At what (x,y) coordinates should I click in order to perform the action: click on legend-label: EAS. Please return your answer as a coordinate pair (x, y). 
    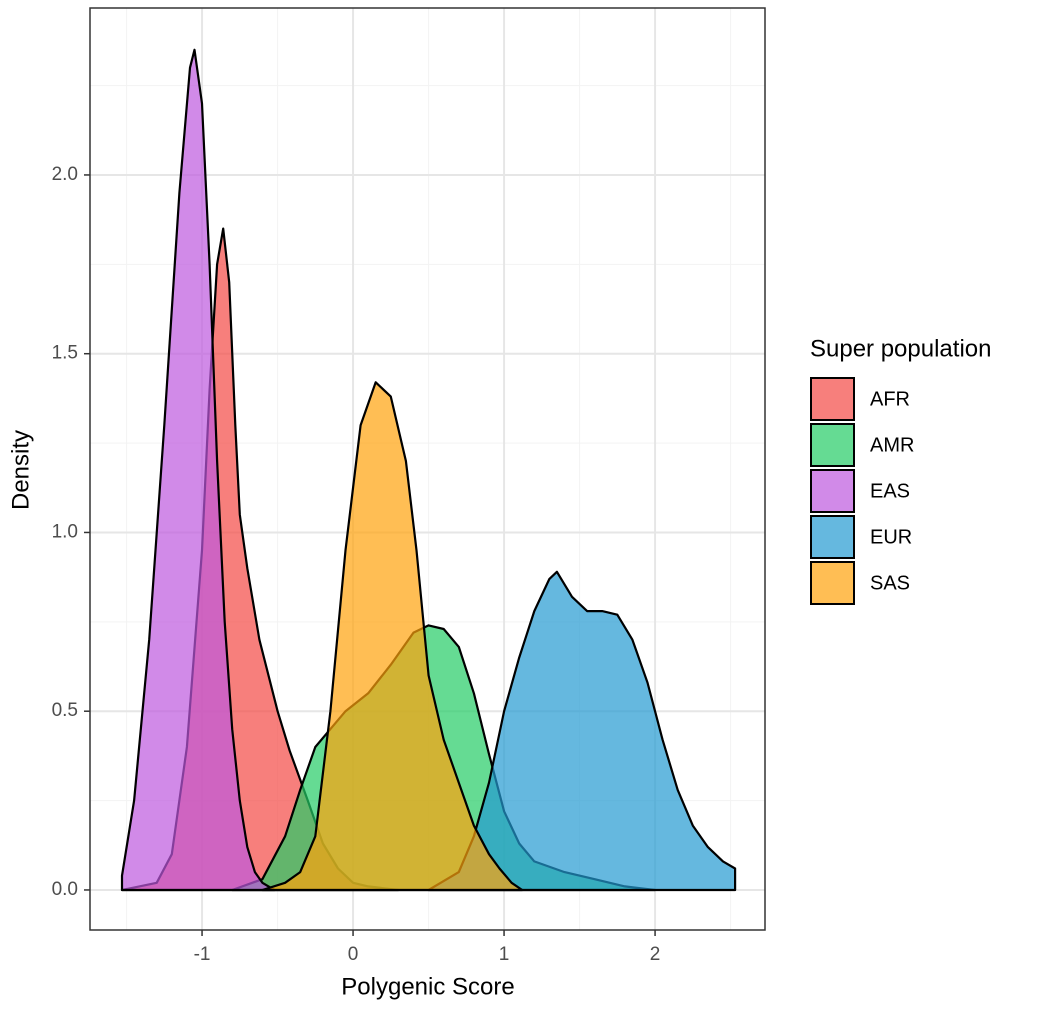
    Looking at the image, I should click on (890, 491).